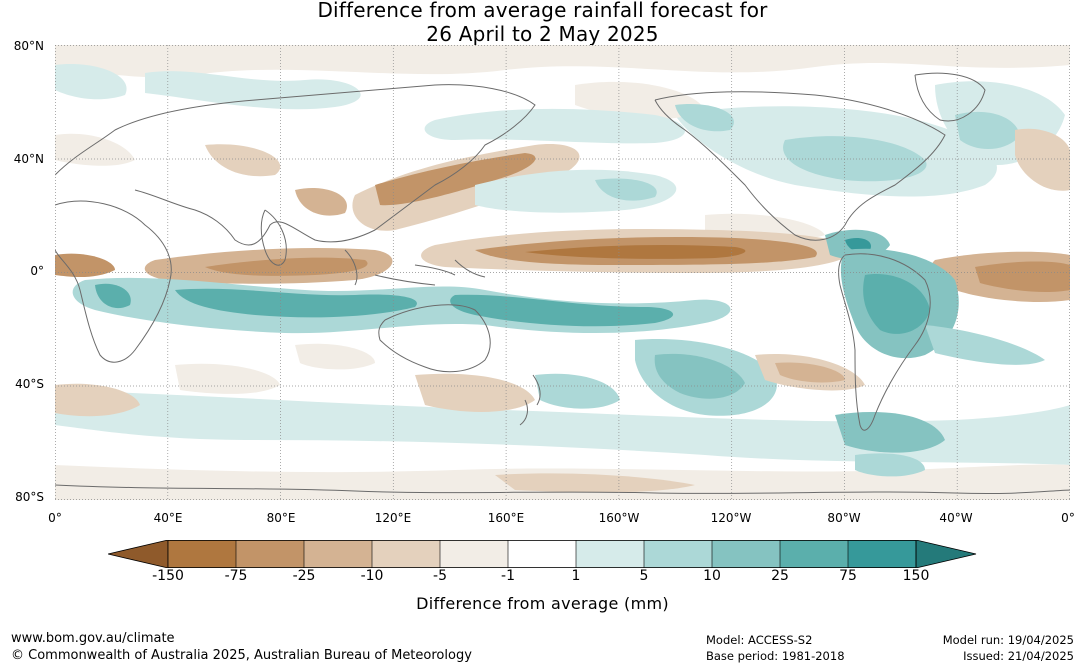 This screenshot has height=667, width=1085. I want to click on colorbar-tick-label: -5, so click(440, 576).